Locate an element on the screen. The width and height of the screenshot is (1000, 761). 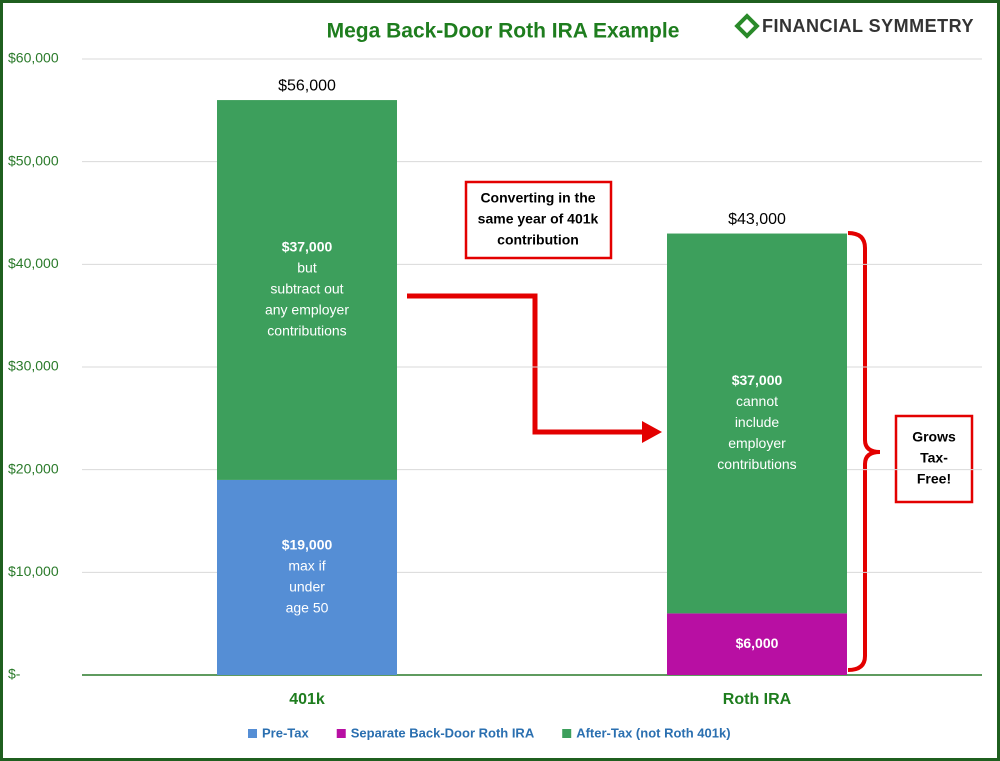
logo-icon is located at coordinates (747, 26).